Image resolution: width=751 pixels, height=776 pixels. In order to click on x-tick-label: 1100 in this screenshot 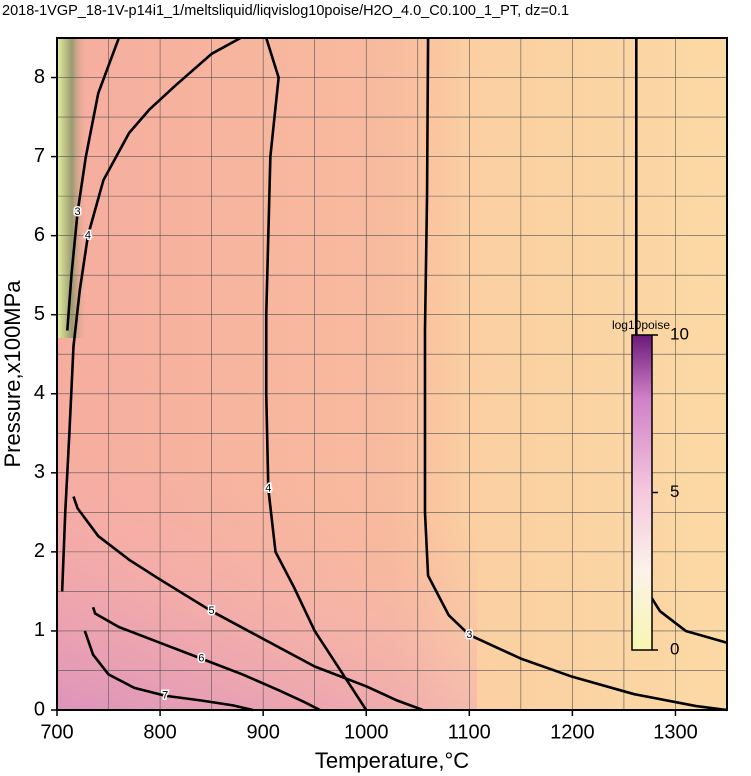, I will do `click(469, 732)`.